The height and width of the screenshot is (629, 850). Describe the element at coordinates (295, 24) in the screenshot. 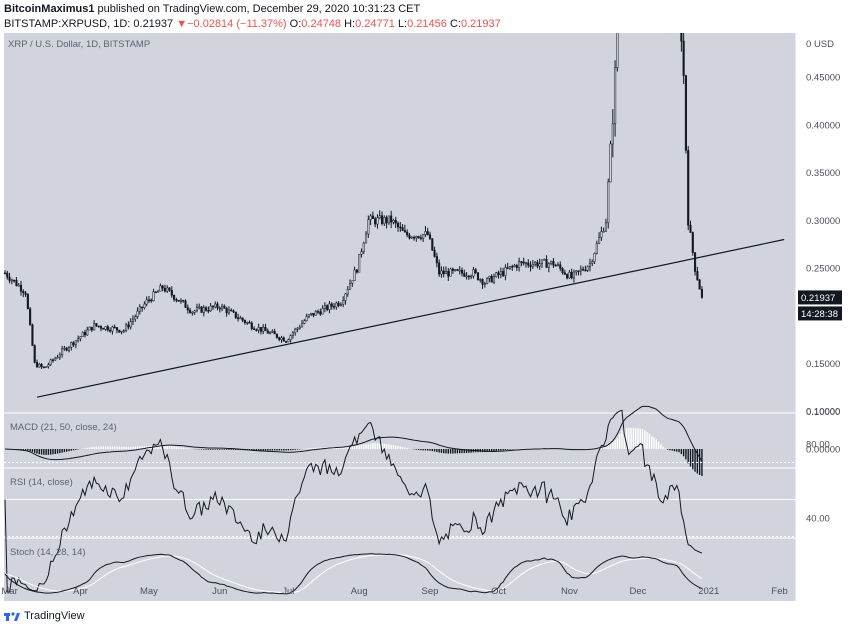

I see `open-label: O:` at that location.